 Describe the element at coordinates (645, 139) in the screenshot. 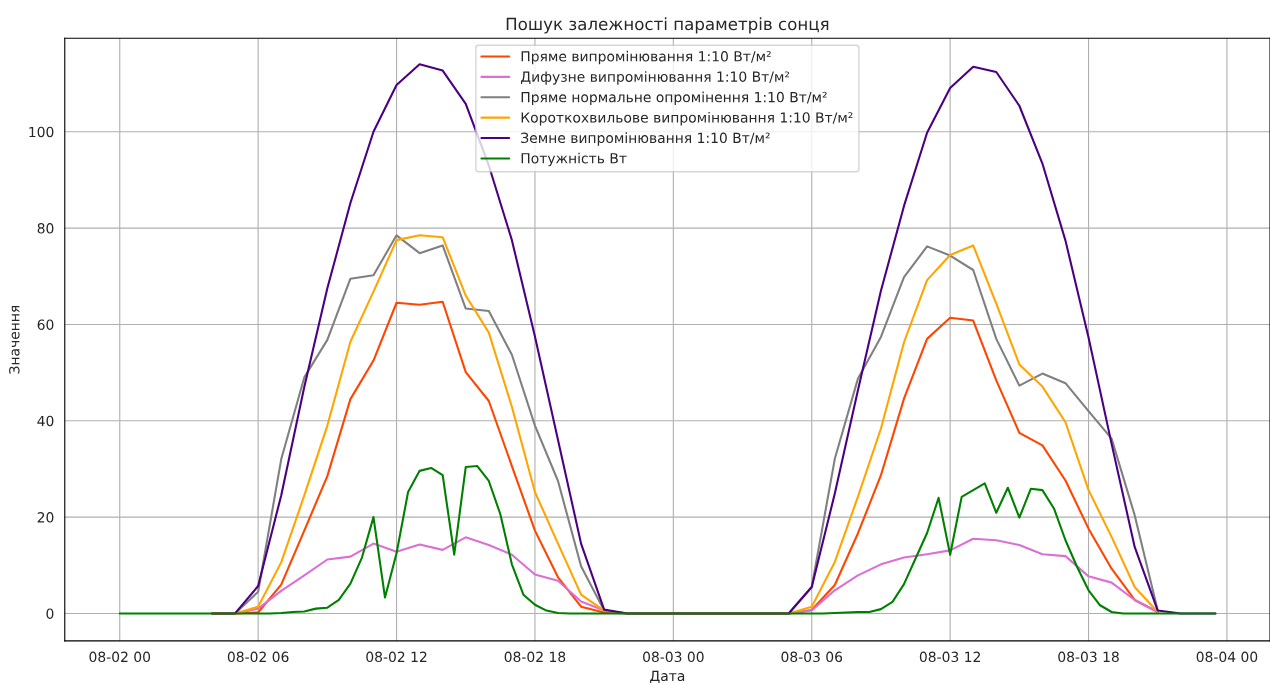

I see `legend-label: Земне випромінювання 1:10 Вт/м²` at that location.